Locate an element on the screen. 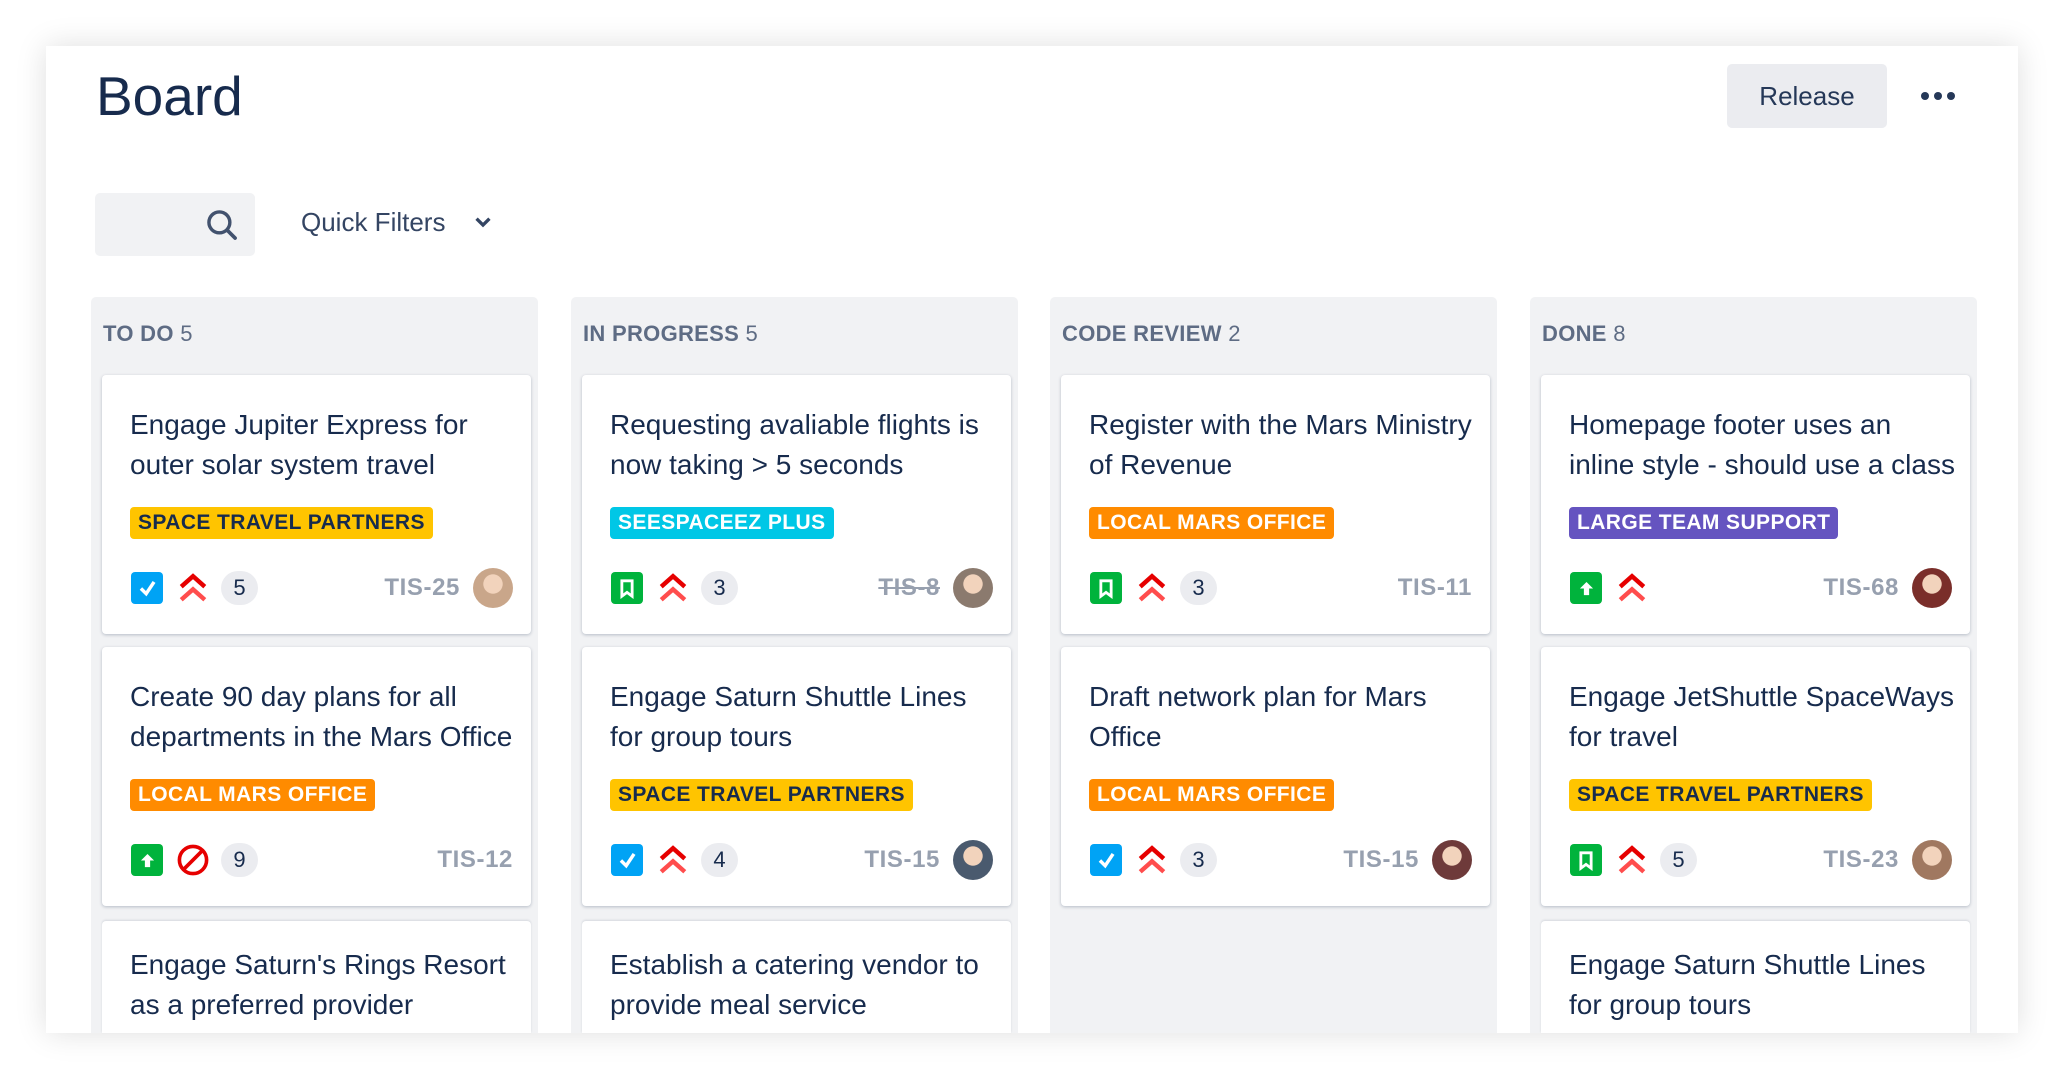 The image size is (2072, 1087). release-button: Release is located at coordinates (1807, 96).